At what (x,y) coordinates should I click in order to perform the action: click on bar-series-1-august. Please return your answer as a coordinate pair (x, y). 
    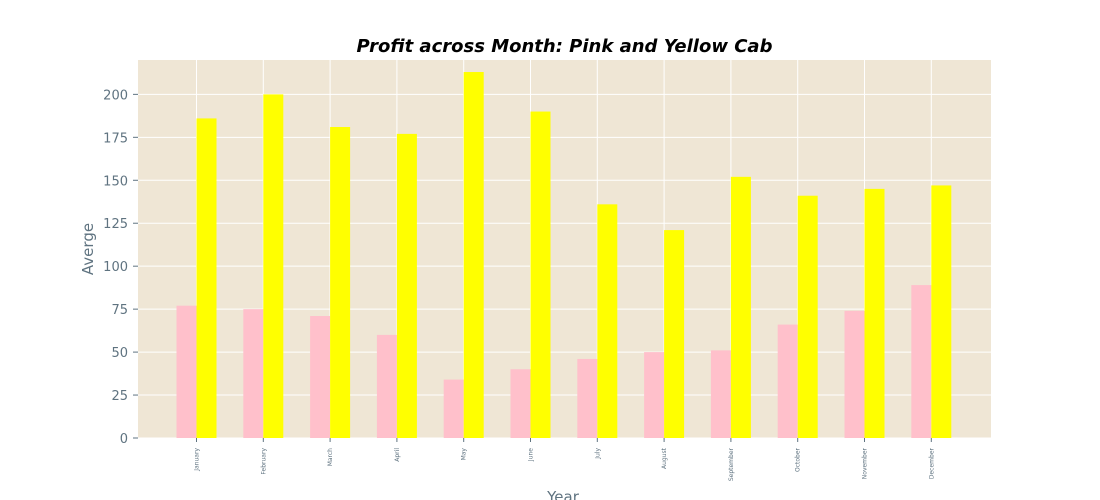
    Looking at the image, I should click on (654, 395).